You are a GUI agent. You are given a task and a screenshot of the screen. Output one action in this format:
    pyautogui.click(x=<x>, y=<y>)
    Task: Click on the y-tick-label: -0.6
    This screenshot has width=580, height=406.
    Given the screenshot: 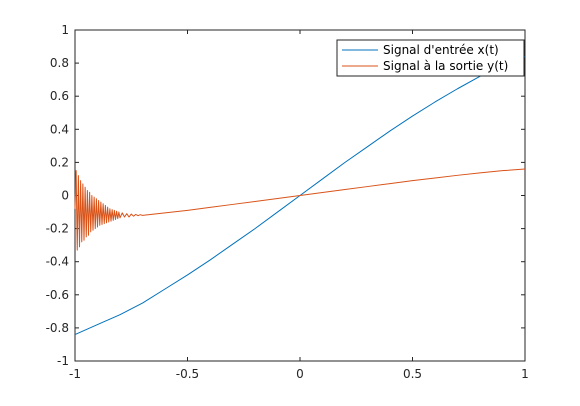 What is the action you would take?
    pyautogui.click(x=57, y=295)
    